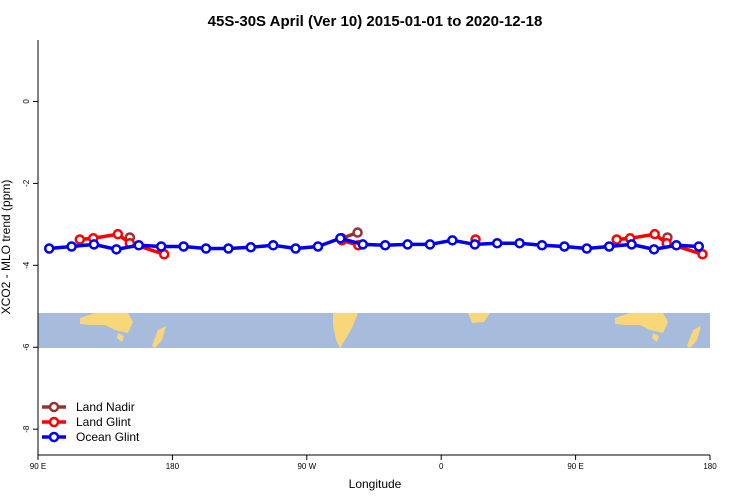 The height and width of the screenshot is (500, 750). Describe the element at coordinates (105, 407) in the screenshot. I see `legend-label: Land Nadir` at that location.